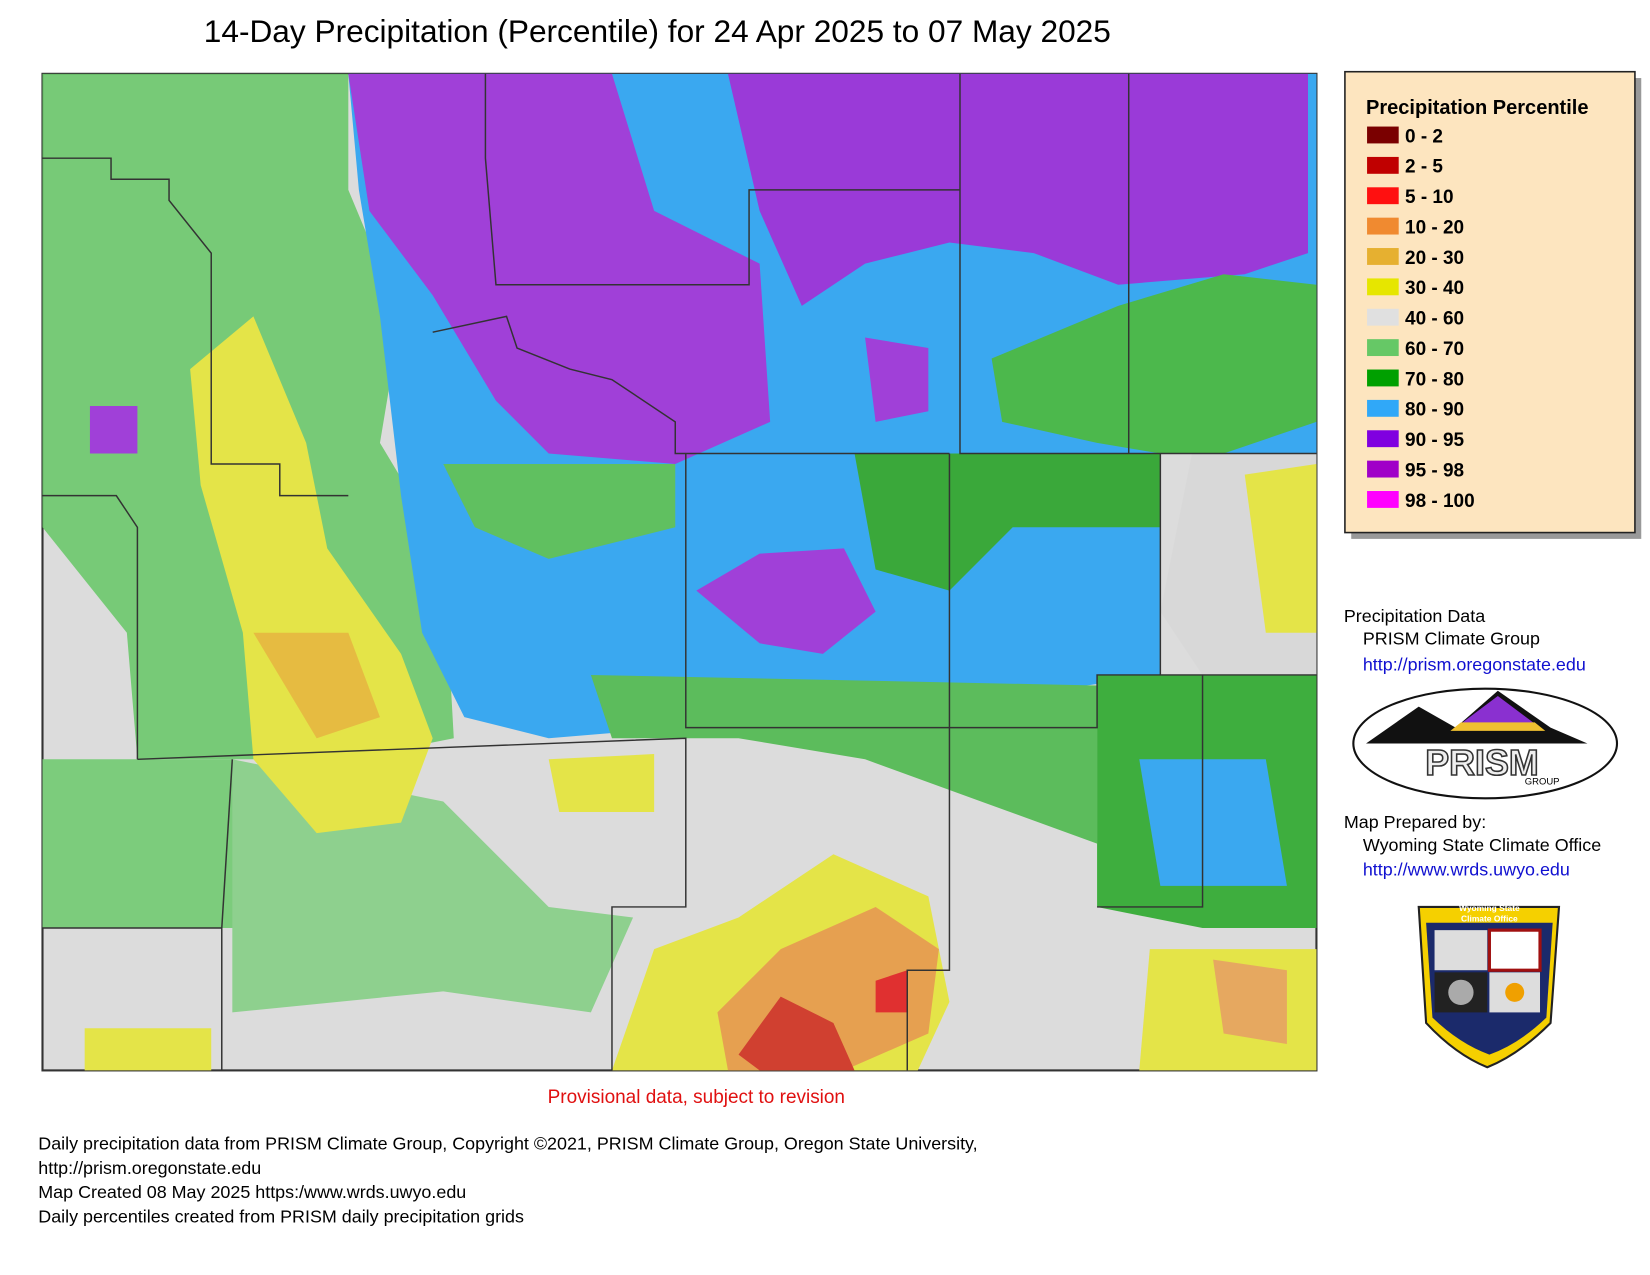 Image resolution: width=1650 pixels, height=1275 pixels. What do you see at coordinates (1434, 349) in the screenshot?
I see `legend-label: 60 - 70` at bounding box center [1434, 349].